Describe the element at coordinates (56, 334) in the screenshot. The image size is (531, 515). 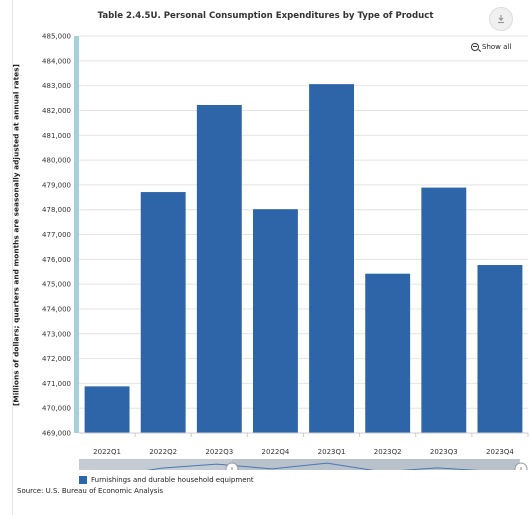
I see `y-tick-label: 473,000` at that location.